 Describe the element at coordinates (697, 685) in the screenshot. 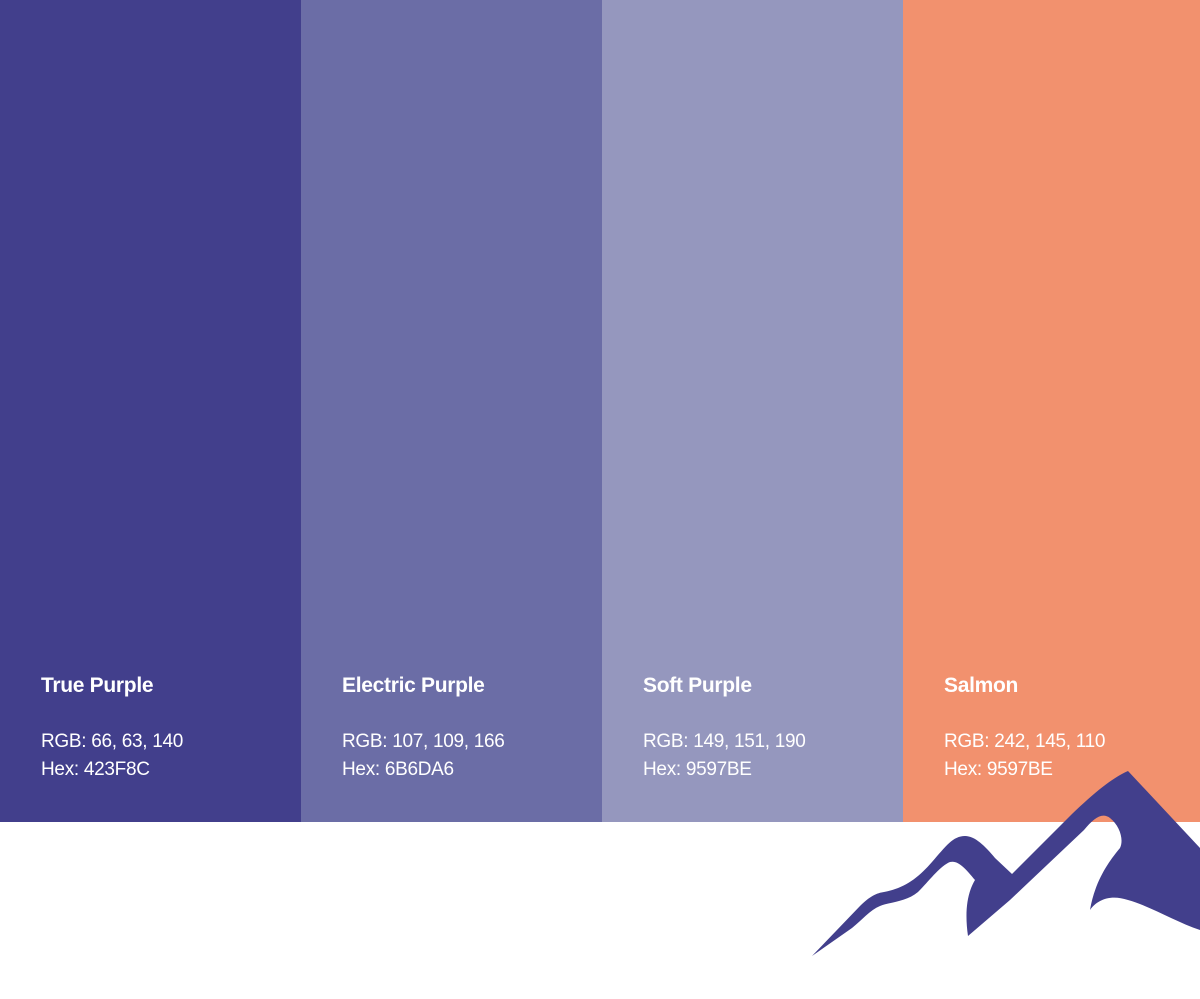

I see `swatch-name: Soft Purple` at that location.